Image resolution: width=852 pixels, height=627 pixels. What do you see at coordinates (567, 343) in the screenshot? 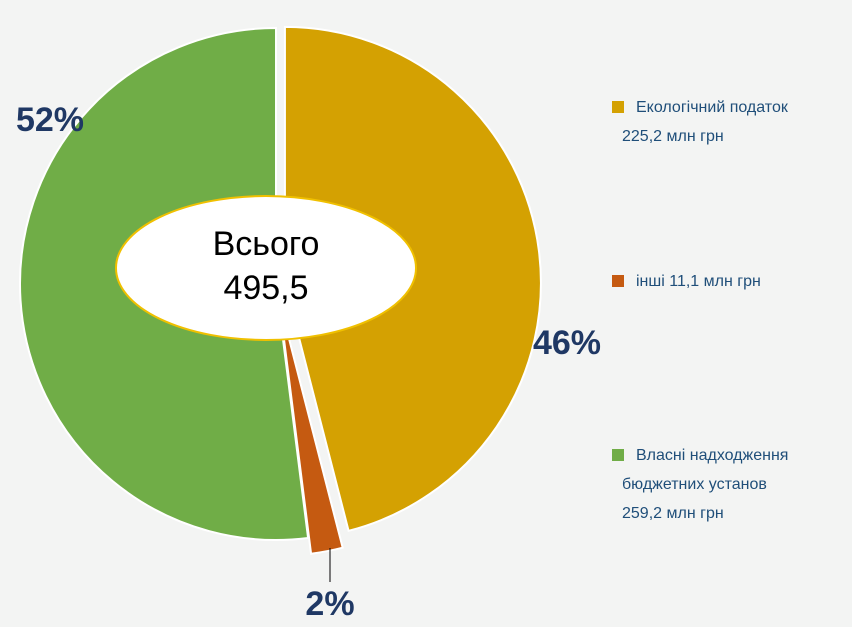
I see `value-label: 46%` at bounding box center [567, 343].